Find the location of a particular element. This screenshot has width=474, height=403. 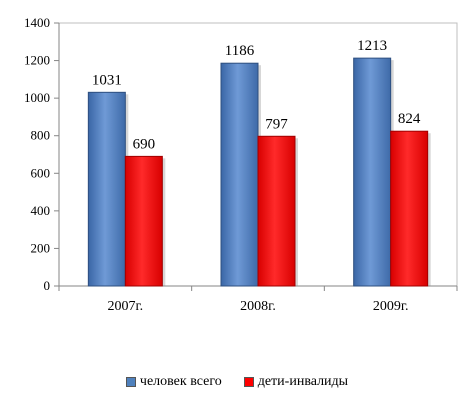

y-tick-label: 1200 is located at coordinates (37, 60).